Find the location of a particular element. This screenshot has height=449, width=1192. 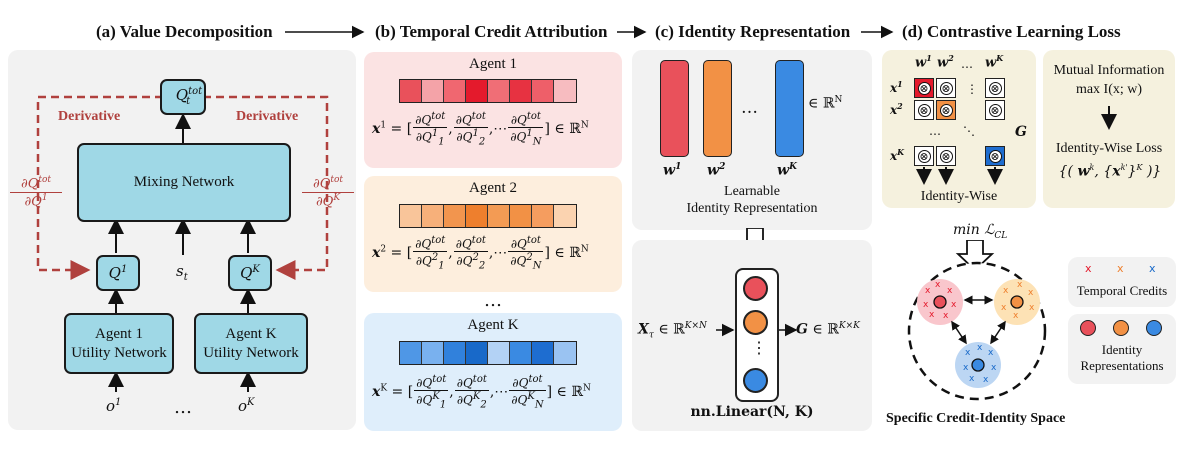

d-xk: xK is located at coordinates (897, 155).